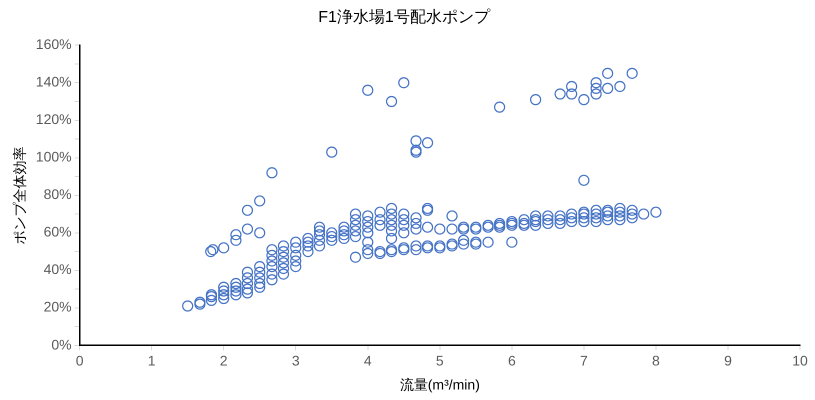  I want to click on x-tick-label: 8, so click(656, 360).